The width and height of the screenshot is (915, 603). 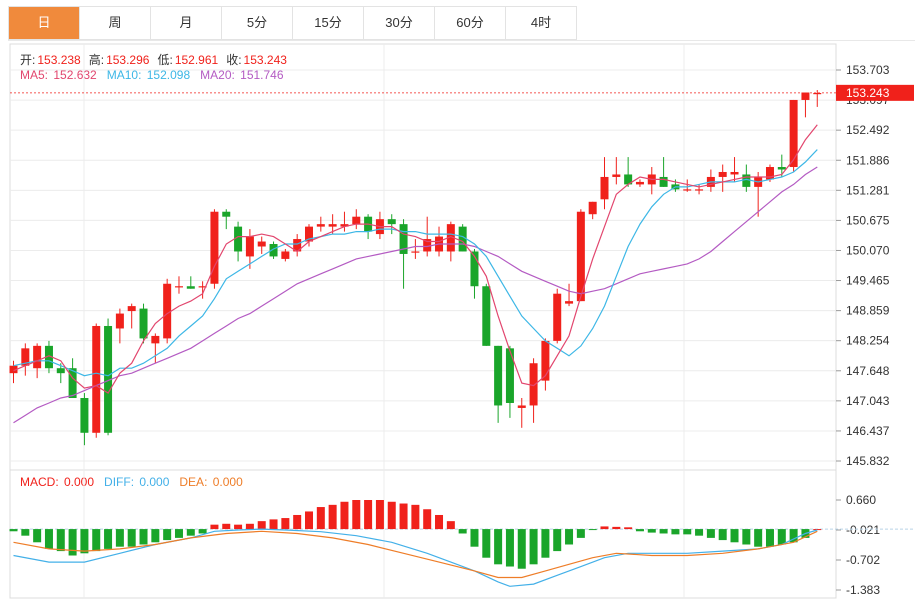 What do you see at coordinates (868, 311) in the screenshot?
I see `price-axis-tick-label: 148.859` at bounding box center [868, 311].